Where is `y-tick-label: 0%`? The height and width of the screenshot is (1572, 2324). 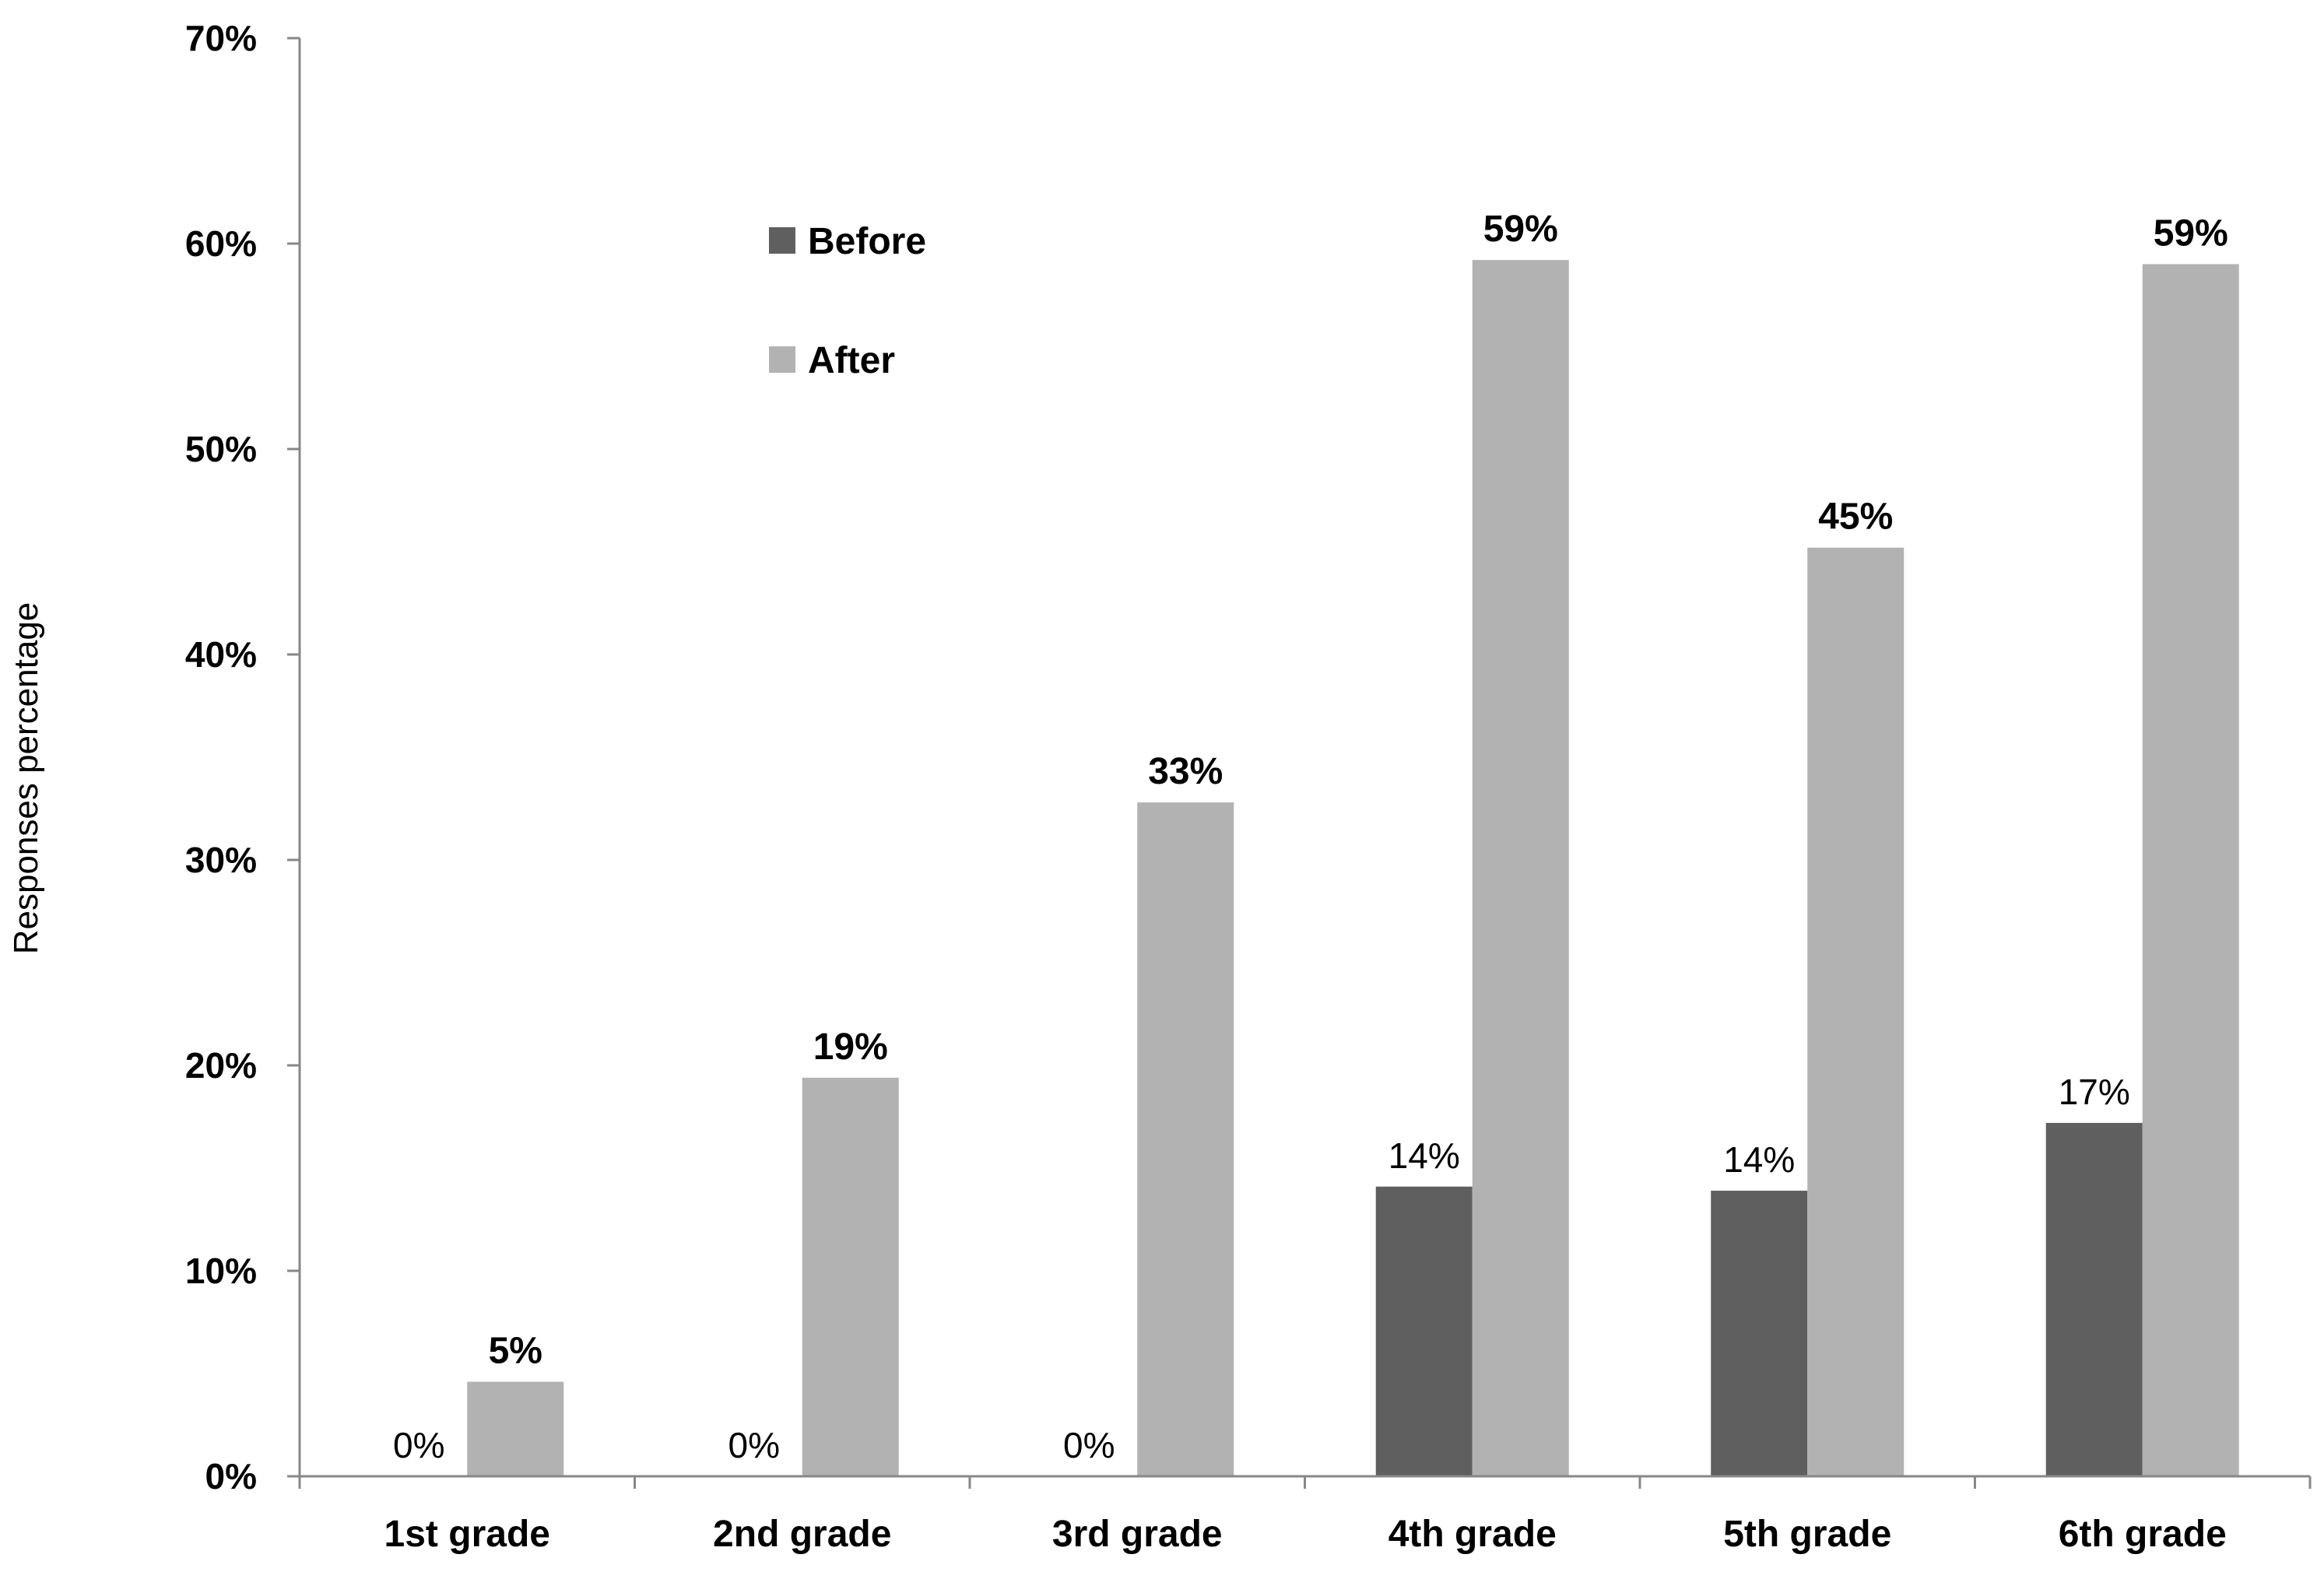 y-tick-label: 0% is located at coordinates (231, 1476).